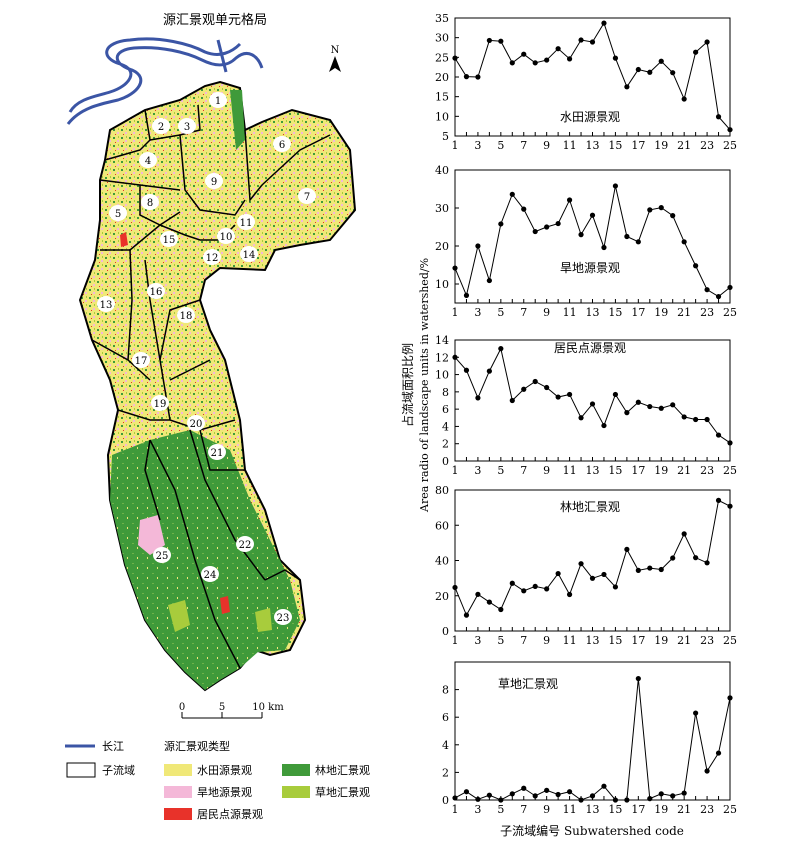  Describe the element at coordinates (335, 50) in the screenshot. I see `svg-text: N` at that location.